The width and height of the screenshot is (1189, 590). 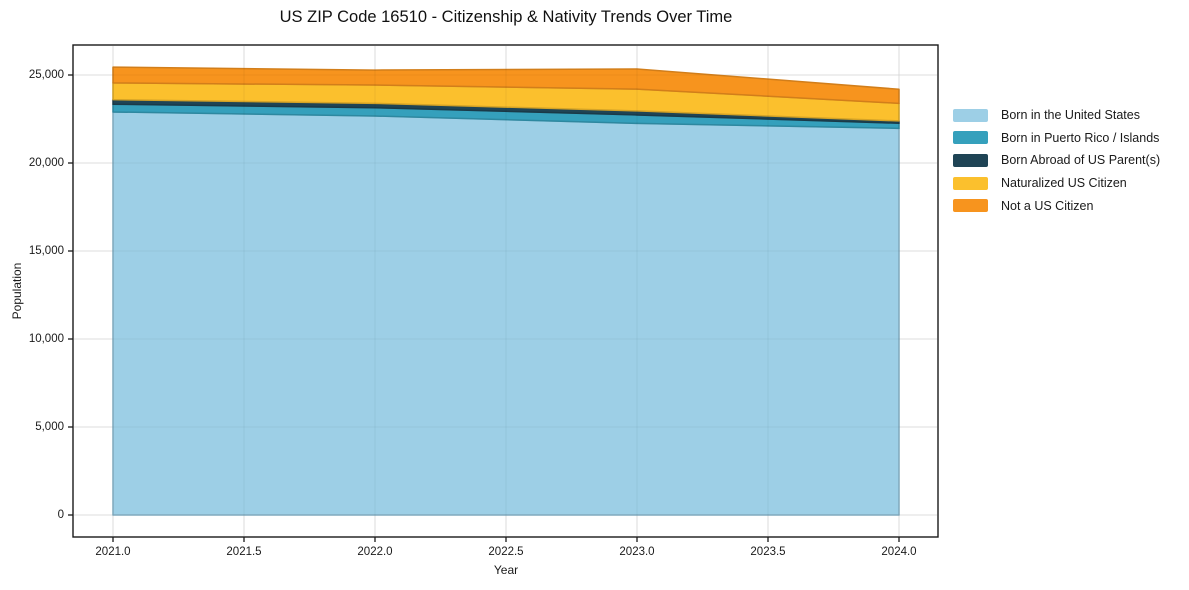 What do you see at coordinates (1047, 205) in the screenshot?
I see `legend-label: Not a US Citizen` at bounding box center [1047, 205].